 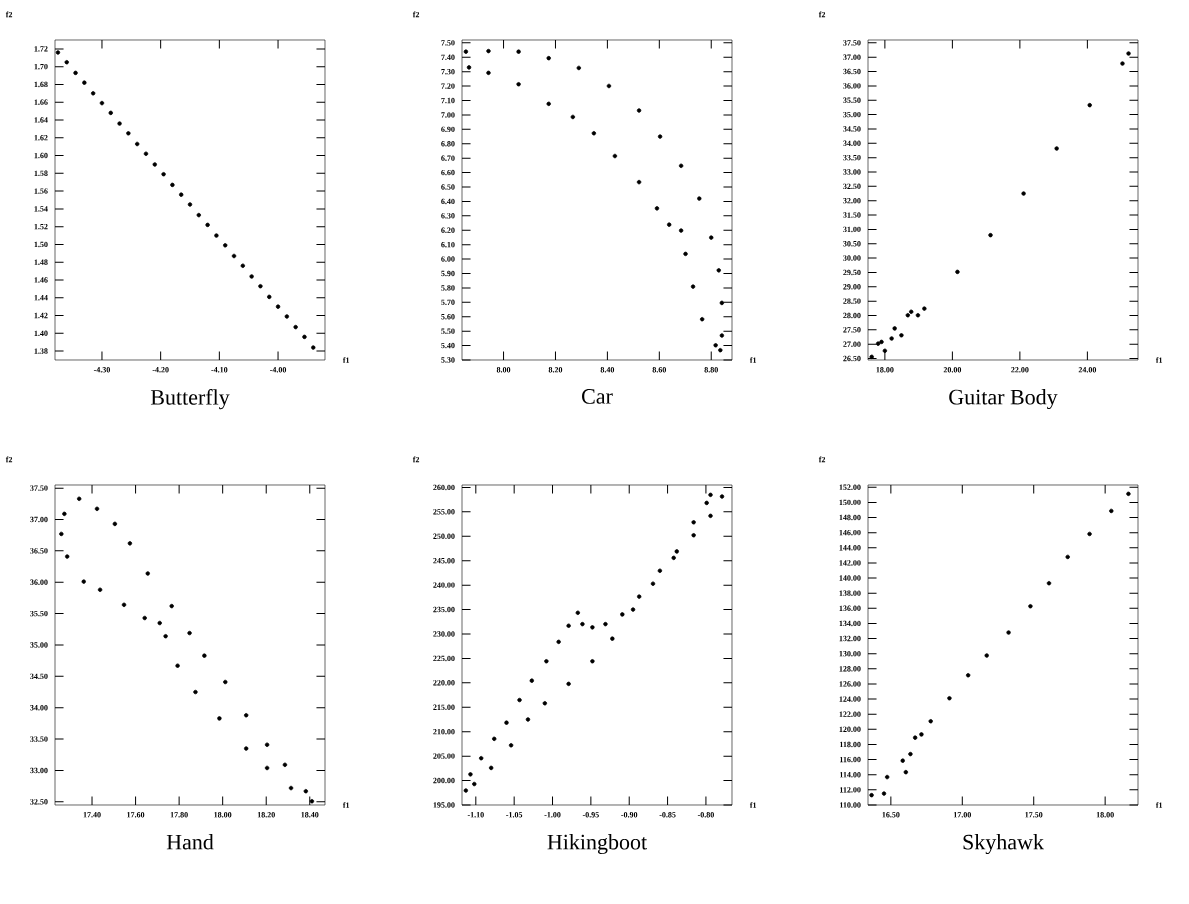 What do you see at coordinates (41, 102) in the screenshot?
I see `y-tick-label: 1.66` at bounding box center [41, 102].